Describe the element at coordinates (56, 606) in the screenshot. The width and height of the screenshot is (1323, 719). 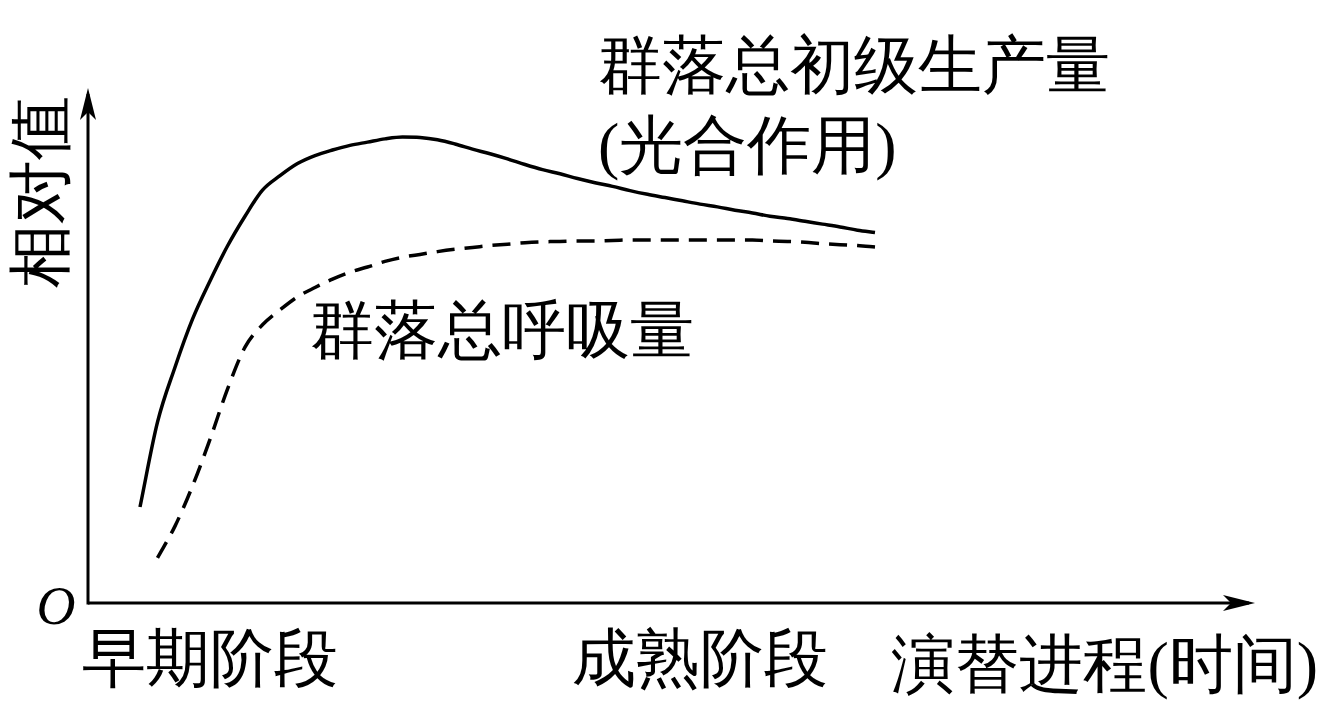
I see `annotation: O` at that location.